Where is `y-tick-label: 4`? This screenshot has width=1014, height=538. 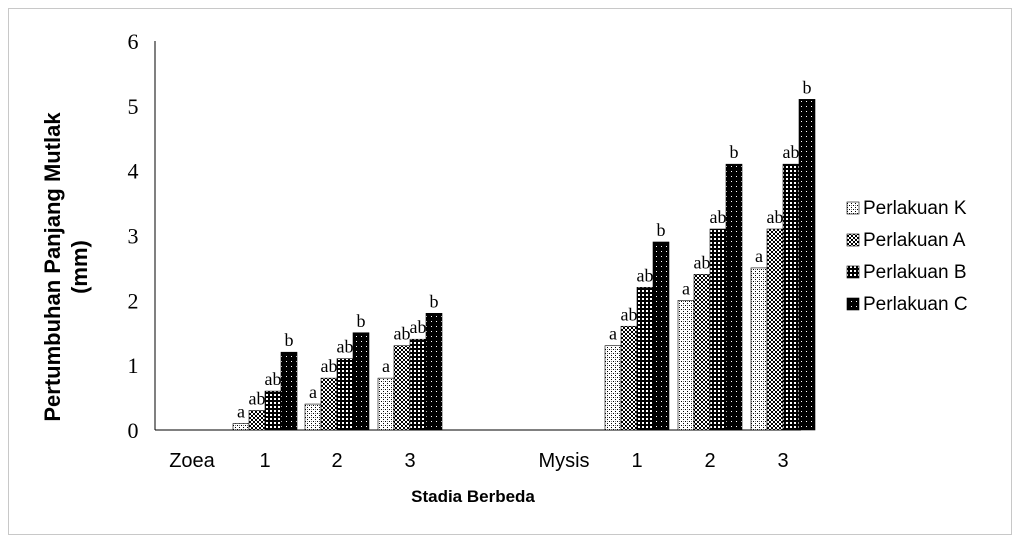 y-tick-label: 4 is located at coordinates (133, 171).